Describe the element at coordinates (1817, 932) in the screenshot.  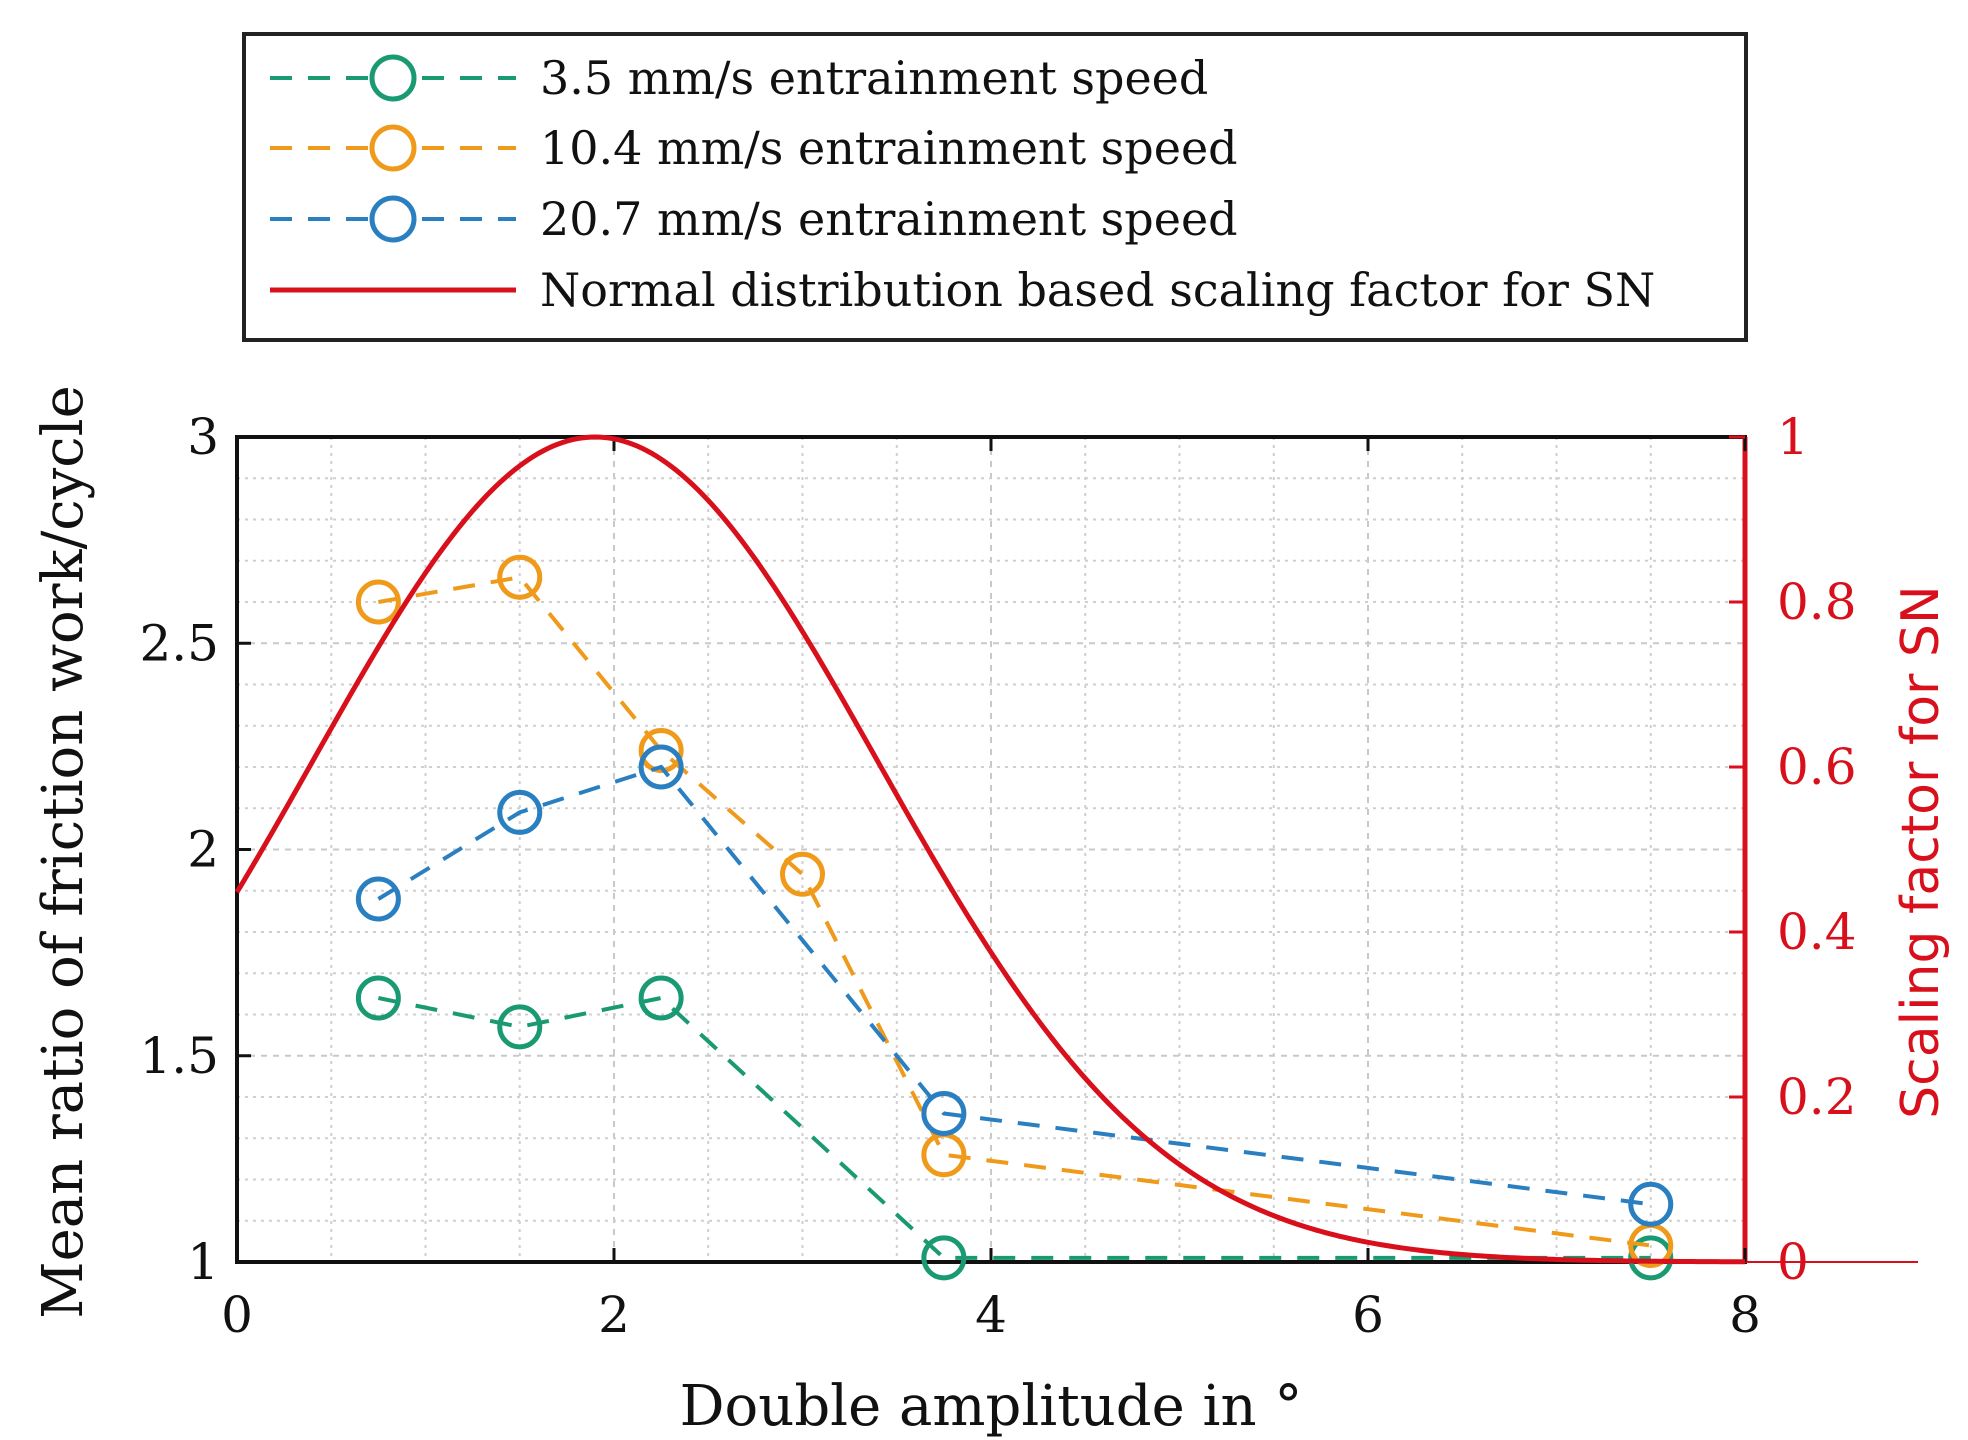
I see `right-y-tick-label: 0.4` at that location.